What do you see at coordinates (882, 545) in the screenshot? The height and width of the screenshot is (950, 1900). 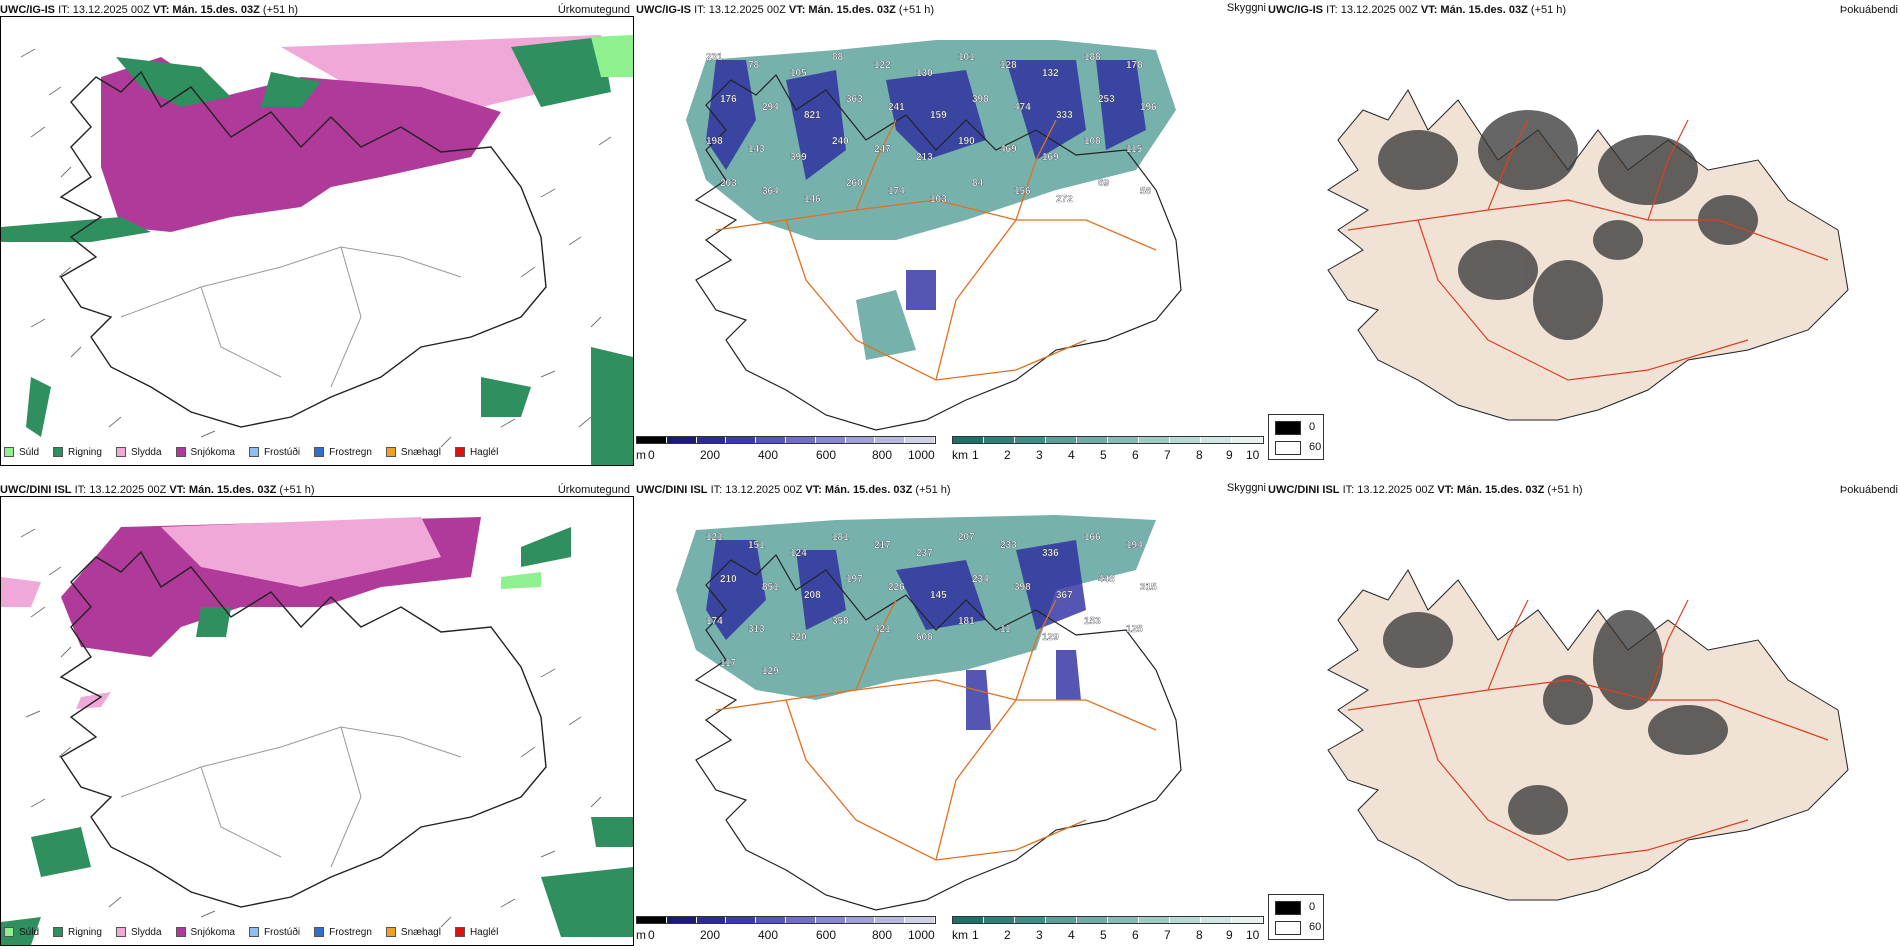 I see `cloud-base-label: 217` at bounding box center [882, 545].